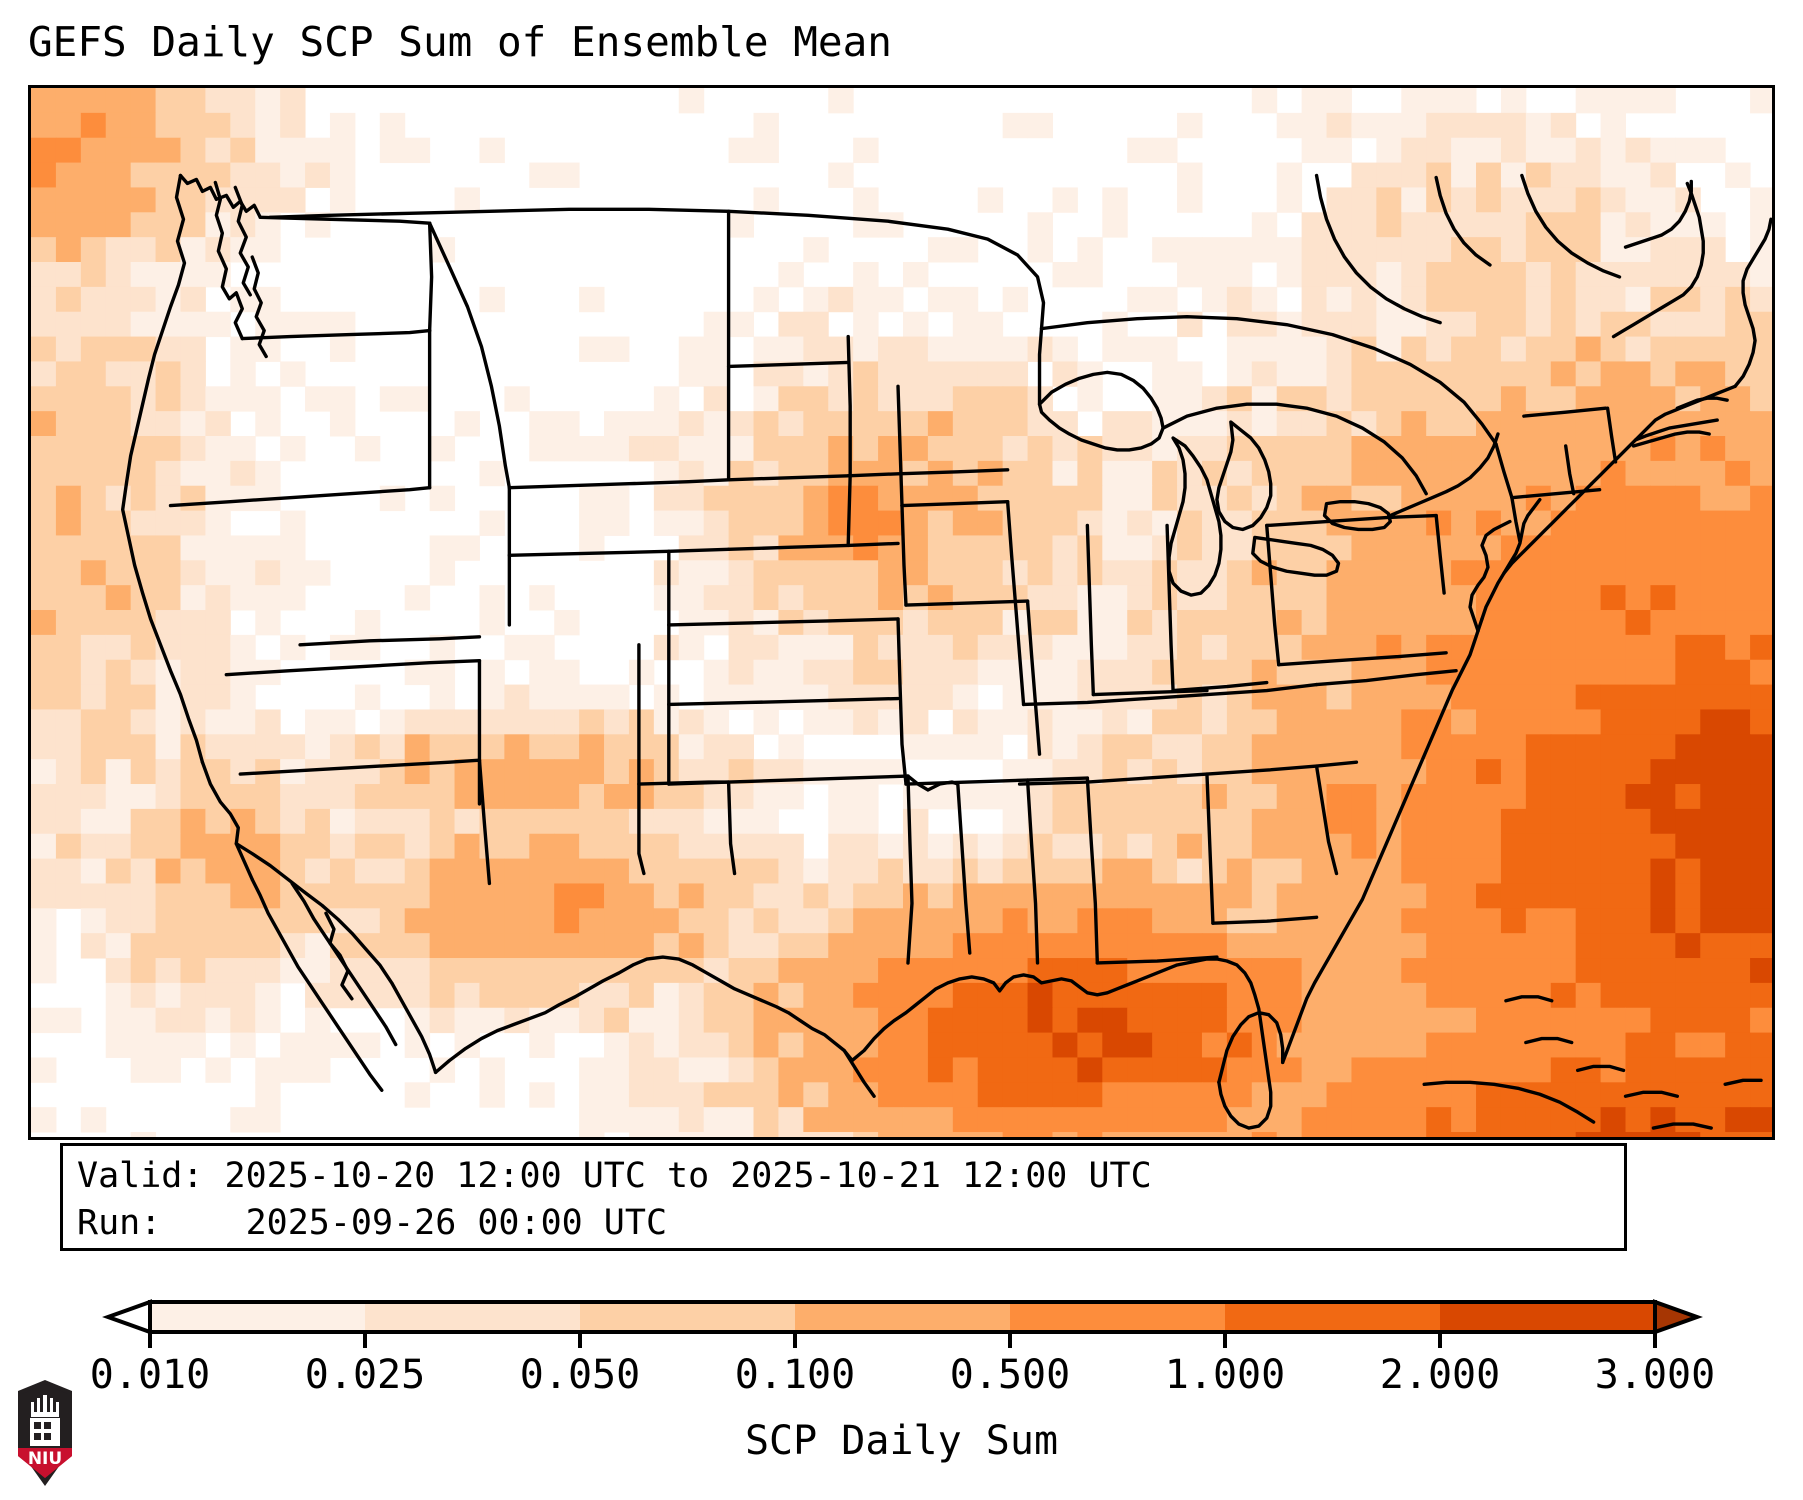  Describe the element at coordinates (365, 1375) in the screenshot. I see `colorbar-tick-label: 0.025` at that location.